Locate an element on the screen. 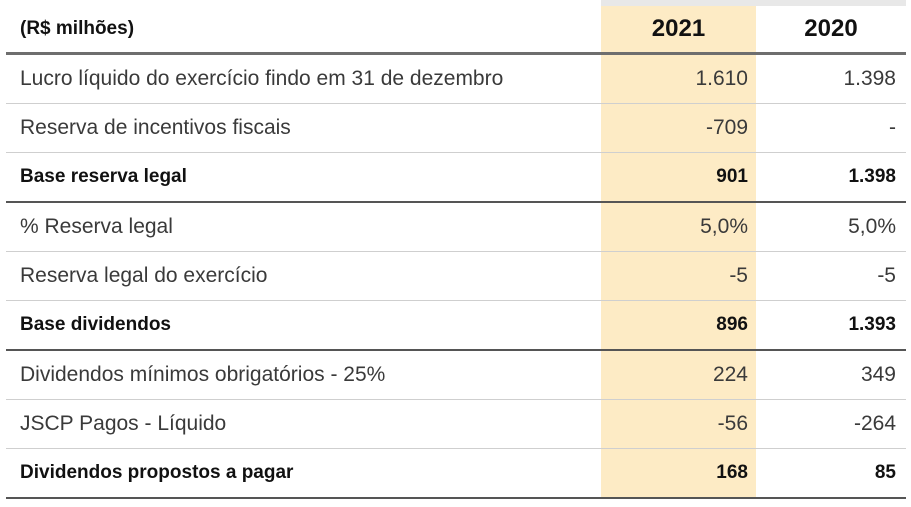 The image size is (911, 507). value-2021: -5 is located at coordinates (678, 276).